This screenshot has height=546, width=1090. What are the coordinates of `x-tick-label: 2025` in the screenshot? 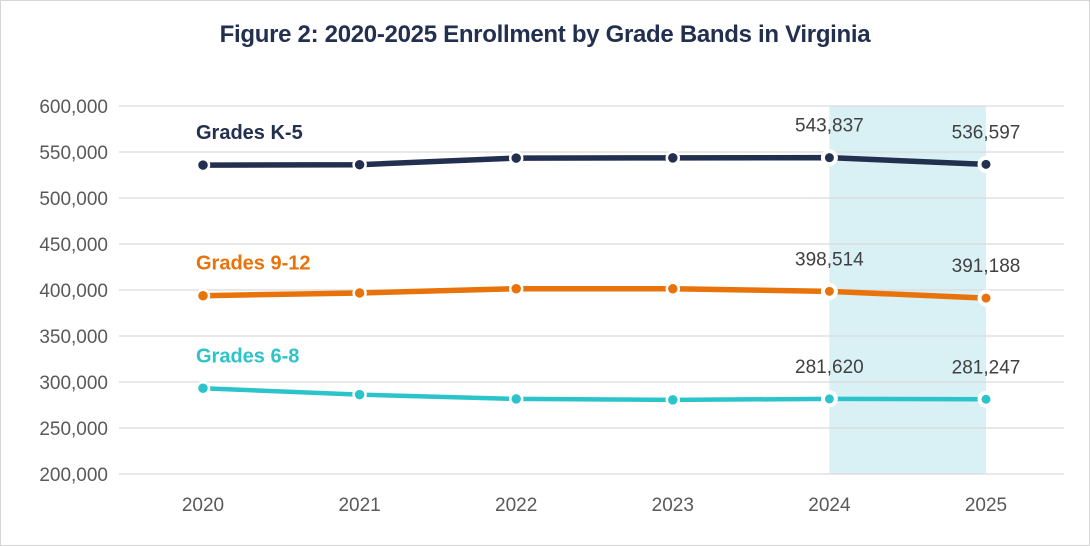 It's located at (986, 505).